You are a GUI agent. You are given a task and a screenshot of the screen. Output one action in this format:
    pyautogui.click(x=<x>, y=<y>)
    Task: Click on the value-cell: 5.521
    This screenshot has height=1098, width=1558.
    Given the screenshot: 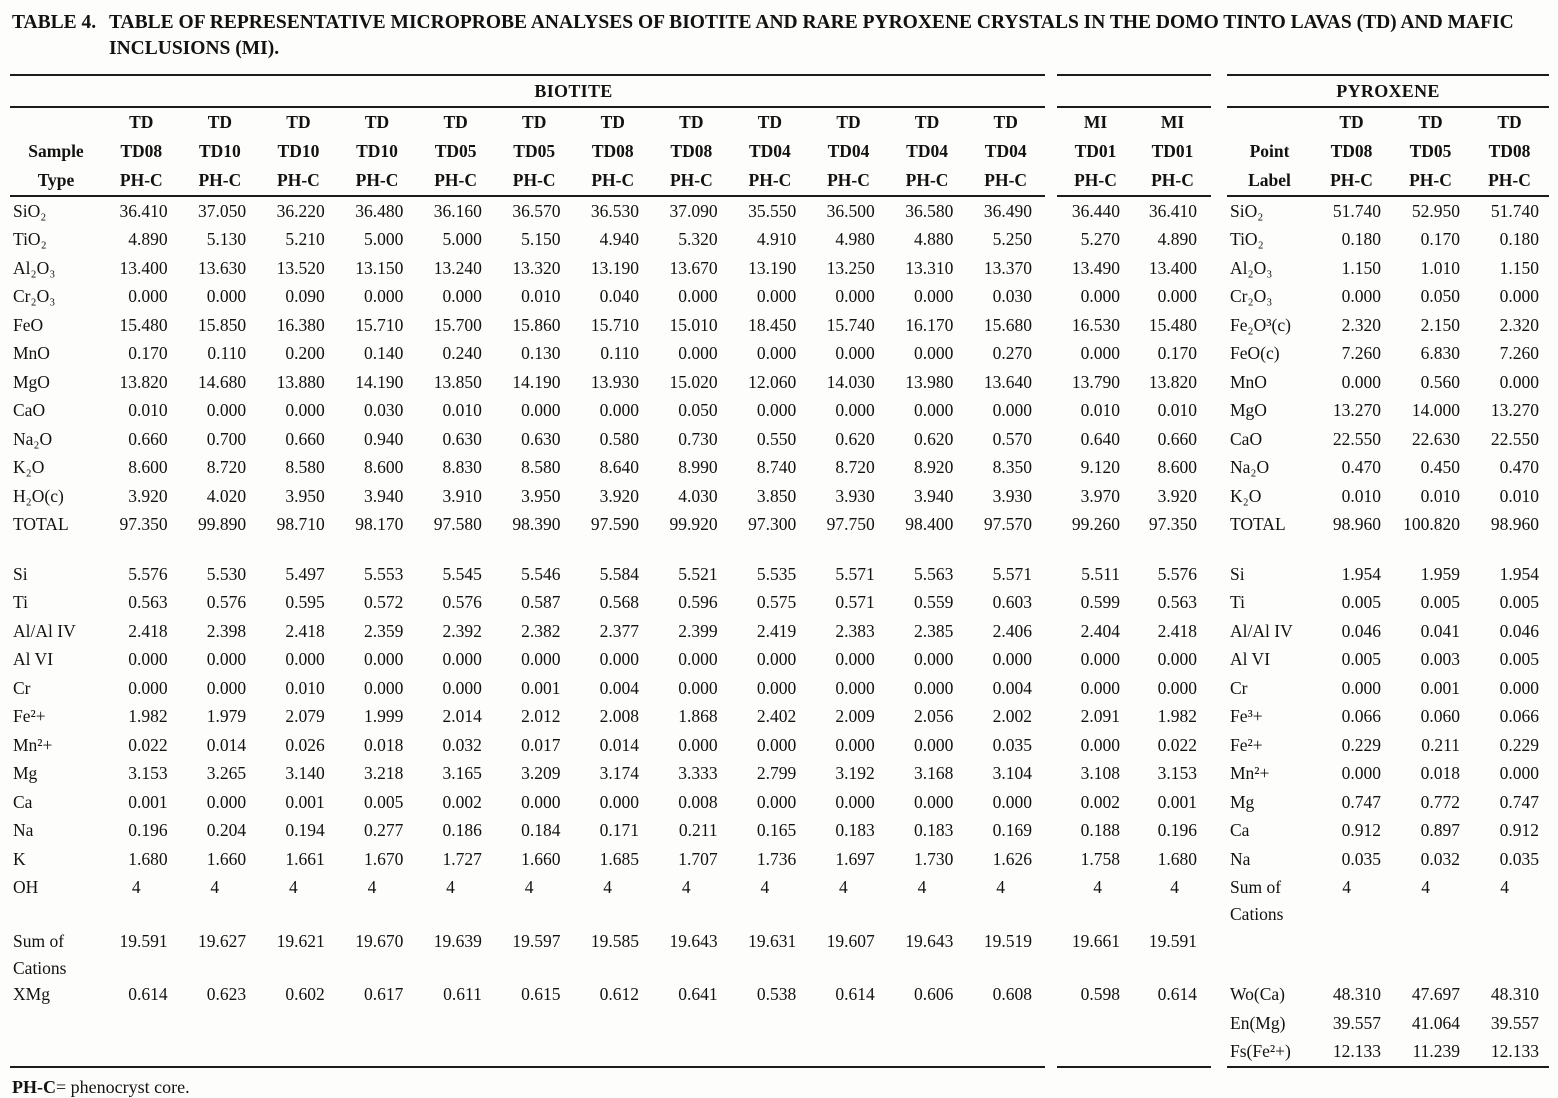 What is the action you would take?
    pyautogui.click(x=698, y=573)
    